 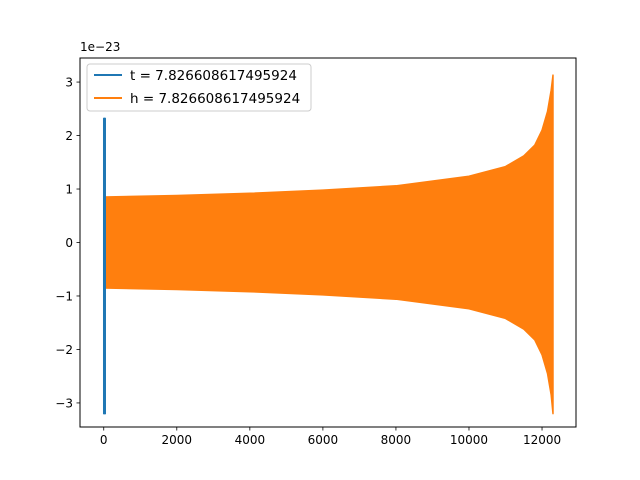 What do you see at coordinates (69, 190) in the screenshot?
I see `y-tick-label: 1` at bounding box center [69, 190].